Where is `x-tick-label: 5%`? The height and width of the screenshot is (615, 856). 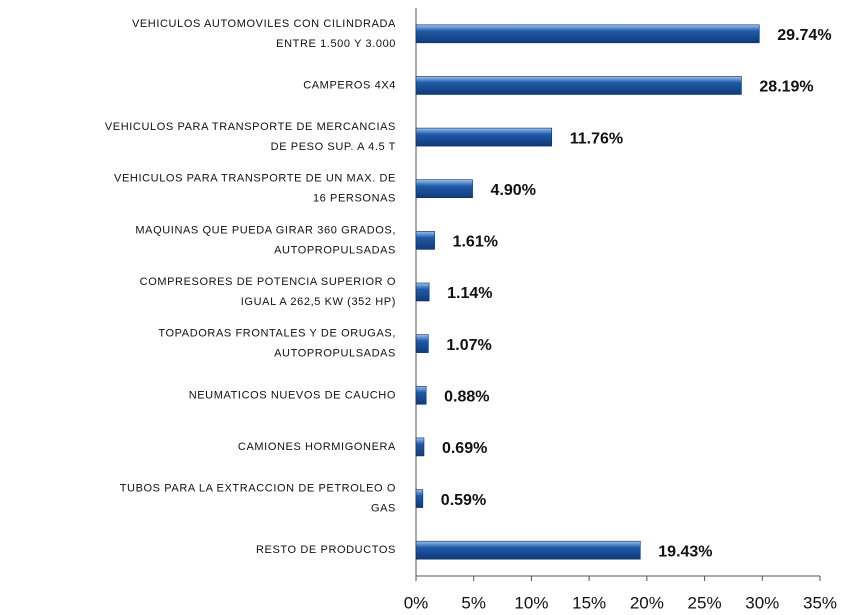 x-tick-label: 5% is located at coordinates (473, 602).